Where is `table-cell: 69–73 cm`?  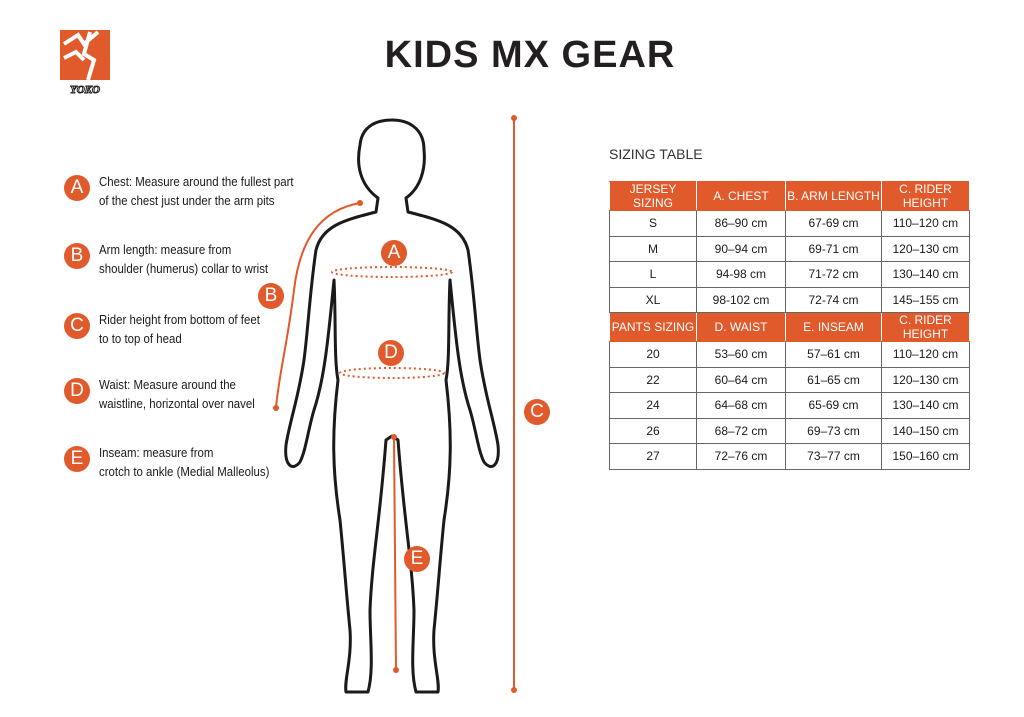 table-cell: 69–73 cm is located at coordinates (833, 430).